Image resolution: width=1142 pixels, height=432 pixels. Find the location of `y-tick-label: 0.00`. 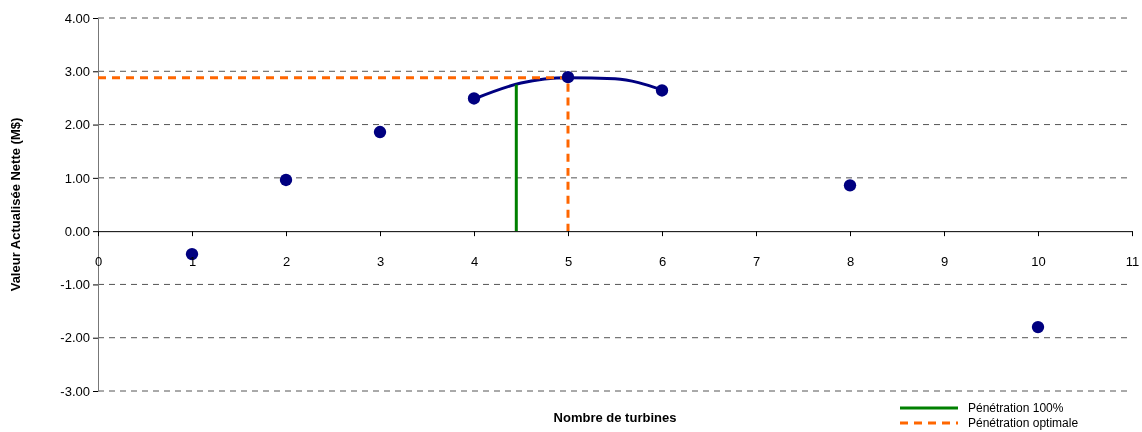

y-tick-label: 0.00 is located at coordinates (77, 231).